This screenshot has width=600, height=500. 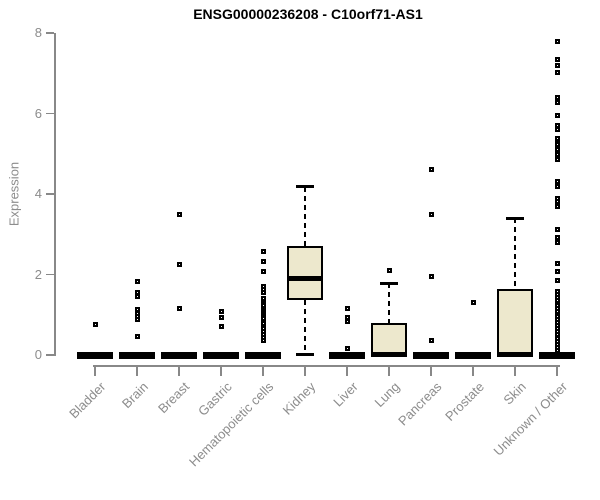 What do you see at coordinates (464, 401) in the screenshot?
I see `x-tick-label: Prostate` at bounding box center [464, 401].